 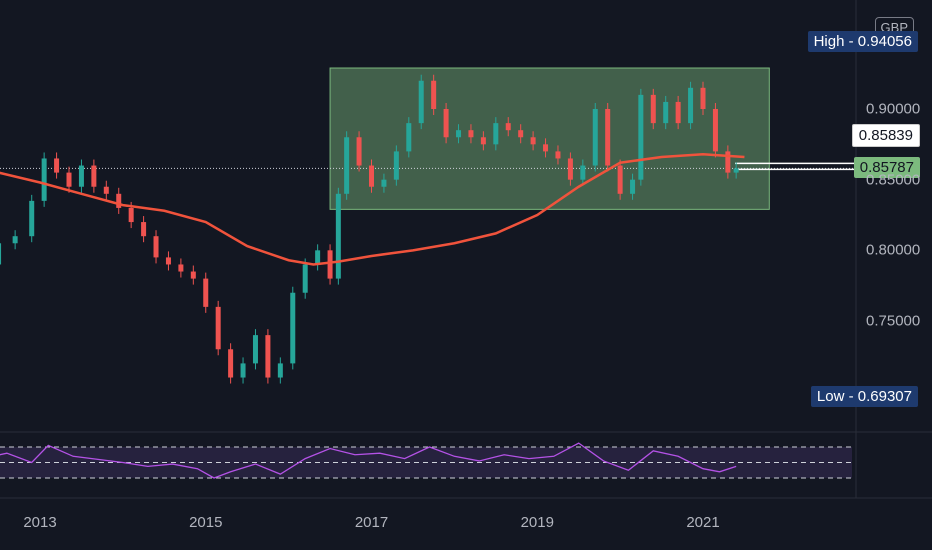 What do you see at coordinates (893, 250) in the screenshot?
I see `y-tick-label: 0.80000` at bounding box center [893, 250].